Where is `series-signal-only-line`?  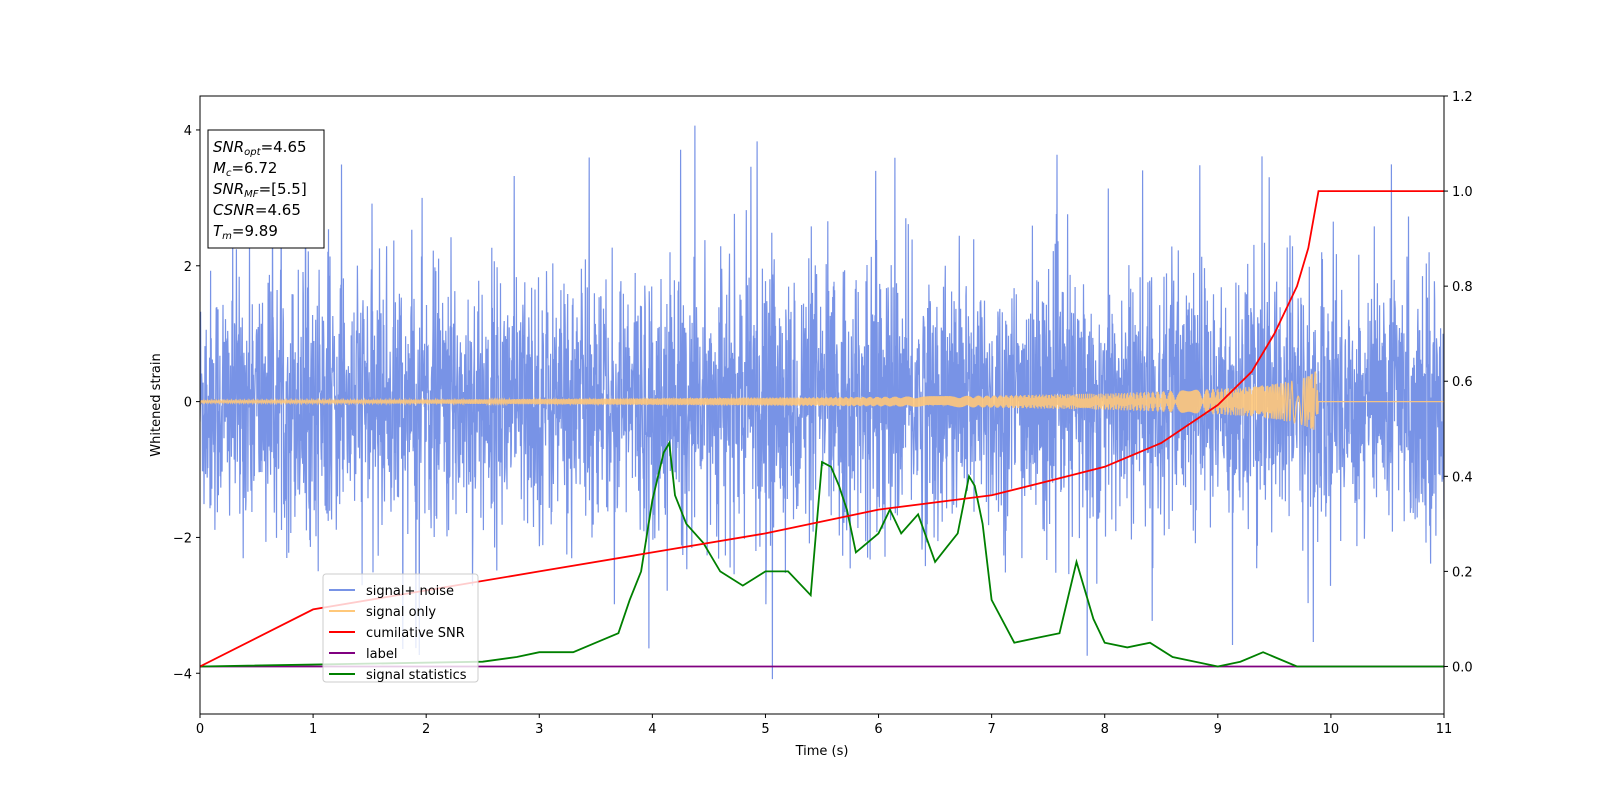 series-signal-only-line is located at coordinates (822, 400).